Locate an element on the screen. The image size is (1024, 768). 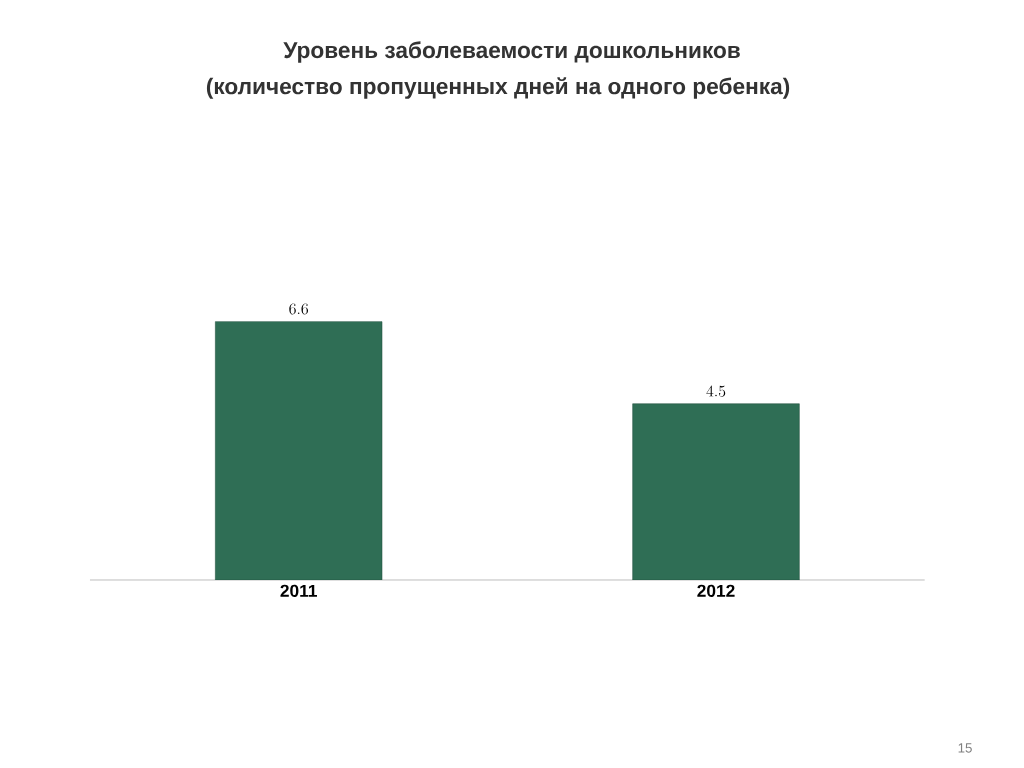
chart-title: Уровень заболеваемости дошкольников is located at coordinates (511, 52).